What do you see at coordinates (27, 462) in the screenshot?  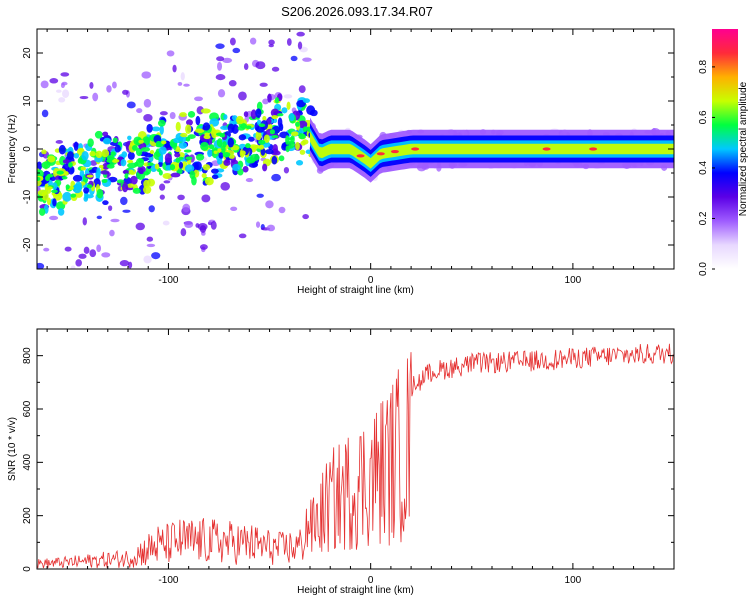 I see `snr-y-tick-label: 400` at bounding box center [27, 462].